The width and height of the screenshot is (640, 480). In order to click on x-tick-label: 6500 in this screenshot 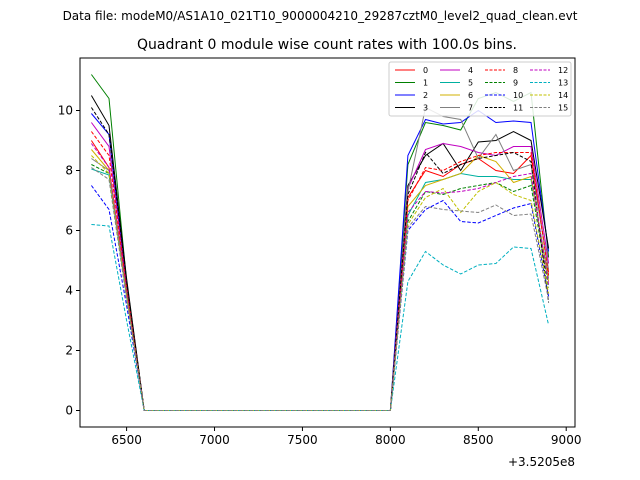, I will do `click(126, 440)`.